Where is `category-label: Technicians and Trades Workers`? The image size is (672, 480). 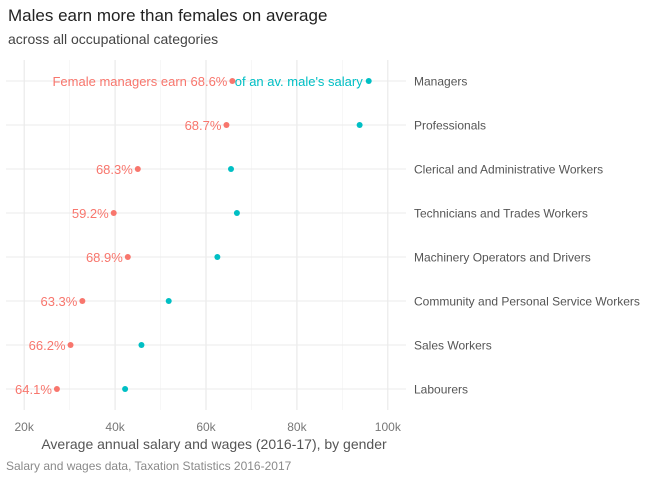 category-label: Technicians and Trades Workers is located at coordinates (501, 214).